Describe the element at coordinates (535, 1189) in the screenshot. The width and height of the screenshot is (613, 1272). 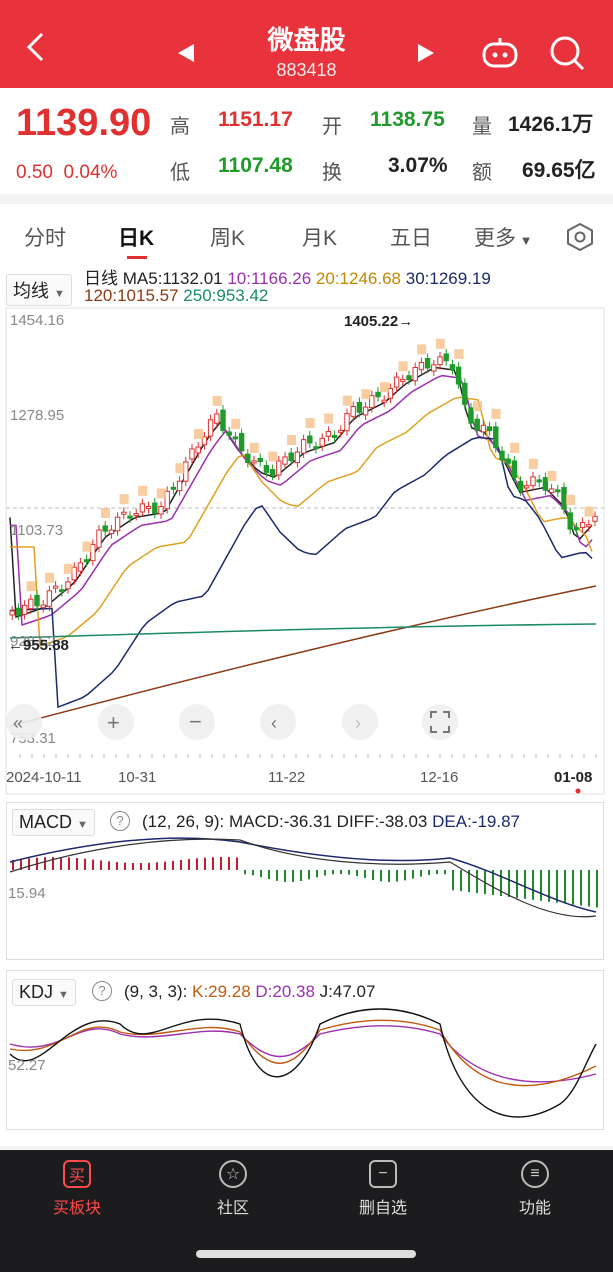
I see `functions-button: ≡ 功能` at that location.